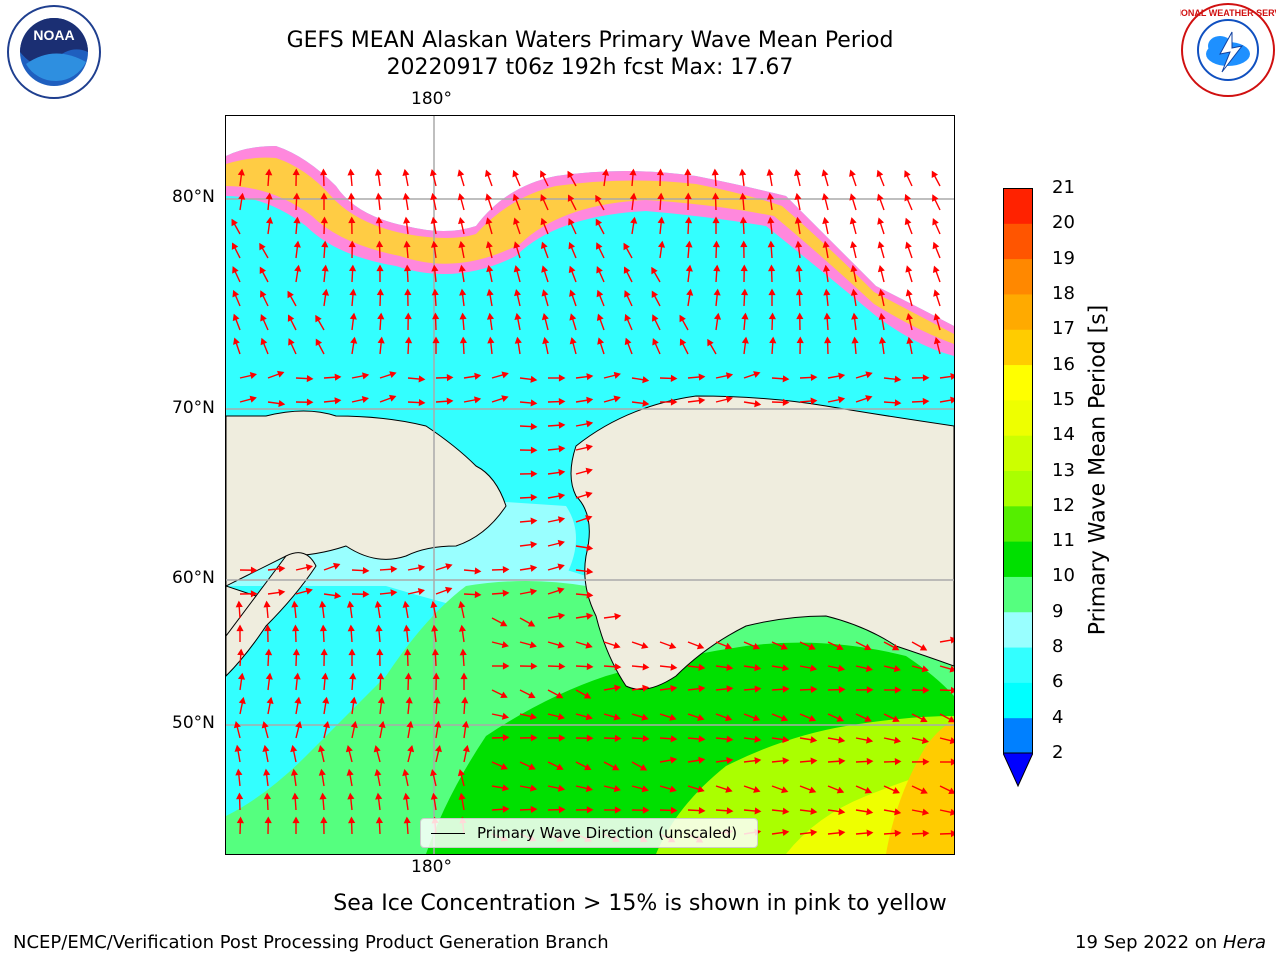 The image size is (1280, 960). I want to click on colorbar, so click(1018, 488).